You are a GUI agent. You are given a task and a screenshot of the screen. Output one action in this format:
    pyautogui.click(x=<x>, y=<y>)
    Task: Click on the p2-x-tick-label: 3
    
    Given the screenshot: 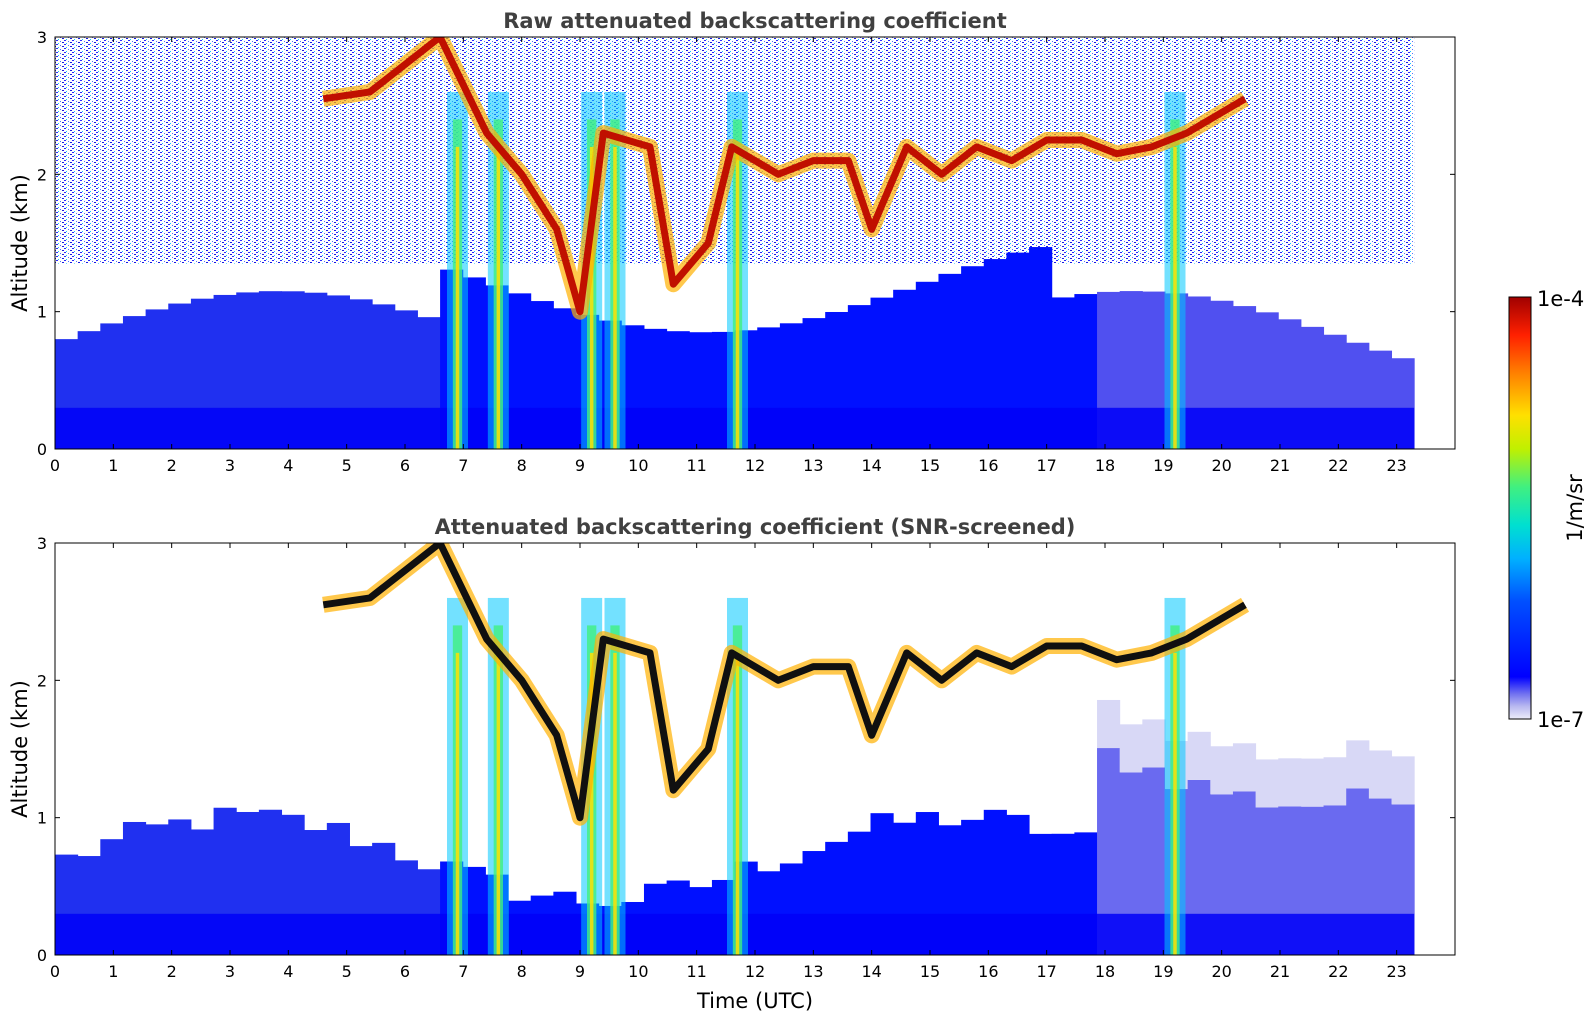 What is the action you would take?
    pyautogui.click(x=230, y=971)
    